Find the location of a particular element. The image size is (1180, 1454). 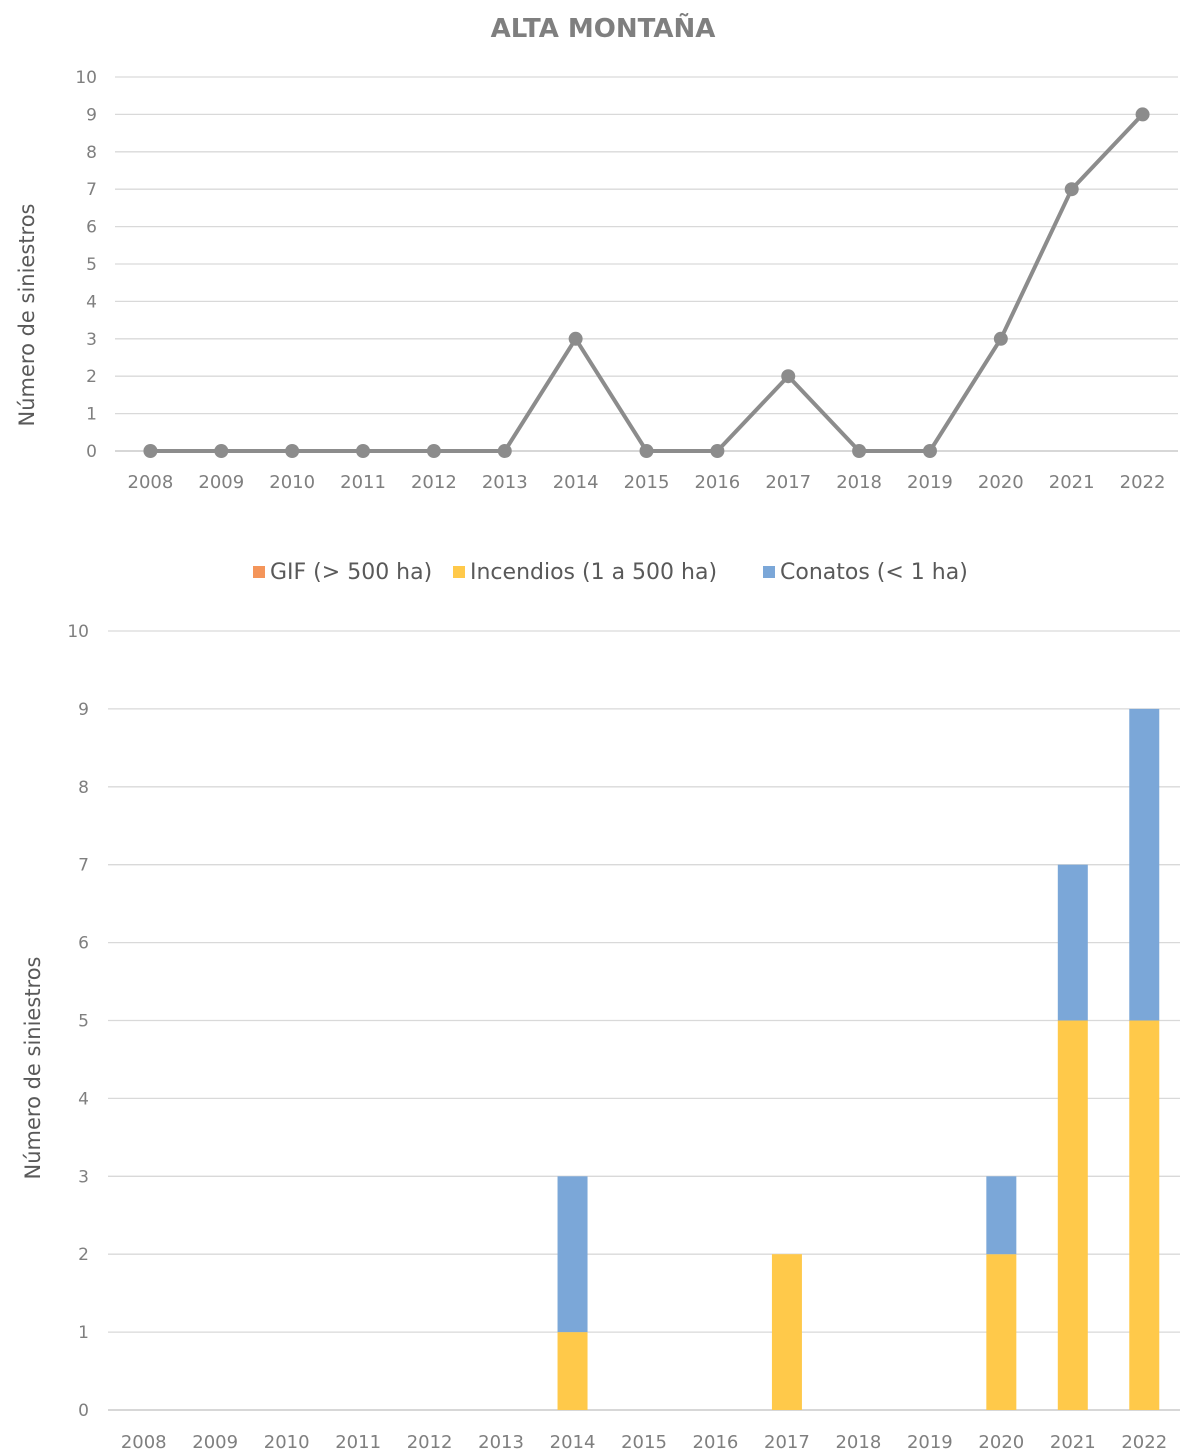

bar-chart-x-tick-label: 2015 is located at coordinates (644, 1442).